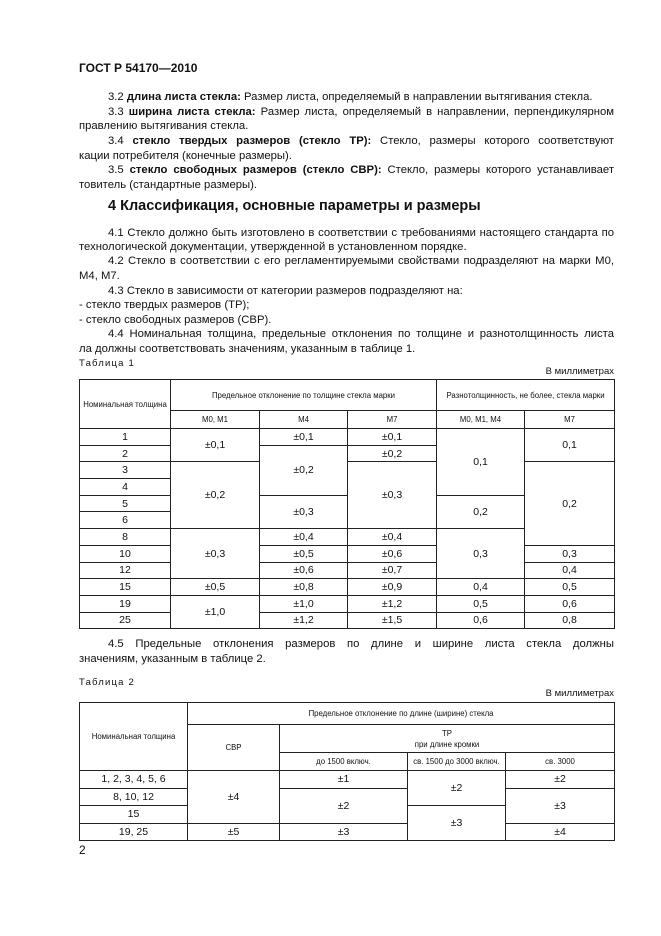 This screenshot has width=661, height=936. Describe the element at coordinates (172, 659) in the screenshot. I see `para-4-5-cont: значениям, указанным в таблице 2.` at that location.